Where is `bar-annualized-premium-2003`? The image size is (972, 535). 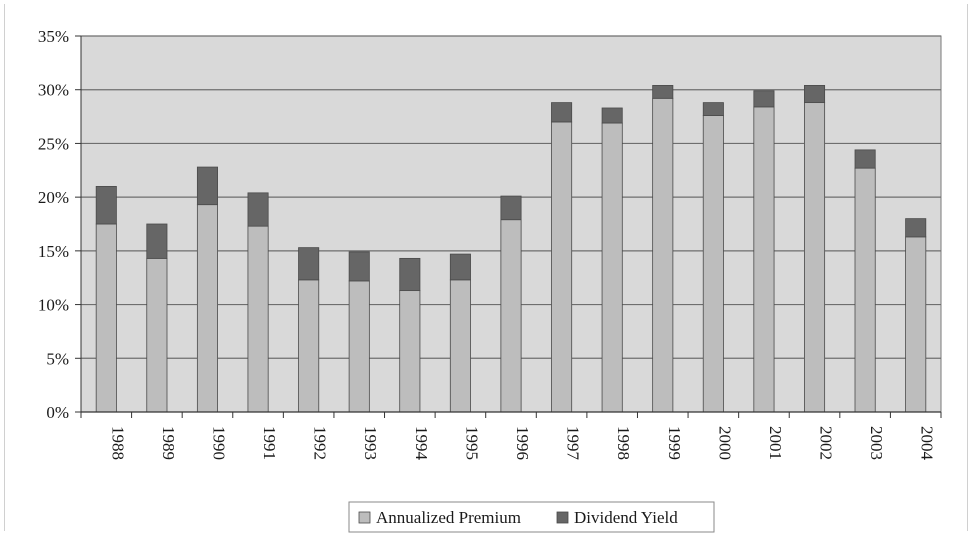
bar-annualized-premium-2003 is located at coordinates (865, 290).